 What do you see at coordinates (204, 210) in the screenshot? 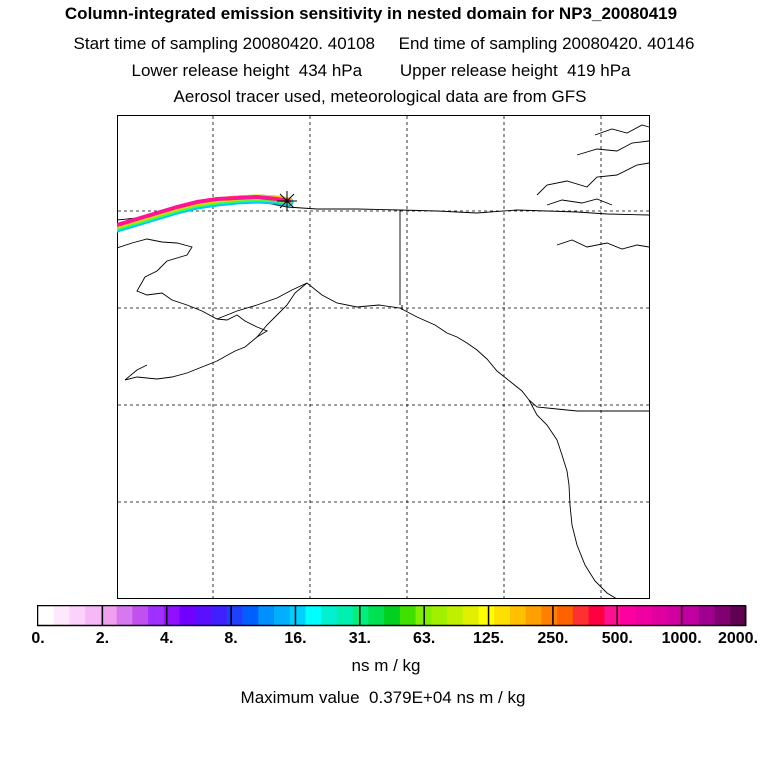
I see `plume-core` at bounding box center [204, 210].